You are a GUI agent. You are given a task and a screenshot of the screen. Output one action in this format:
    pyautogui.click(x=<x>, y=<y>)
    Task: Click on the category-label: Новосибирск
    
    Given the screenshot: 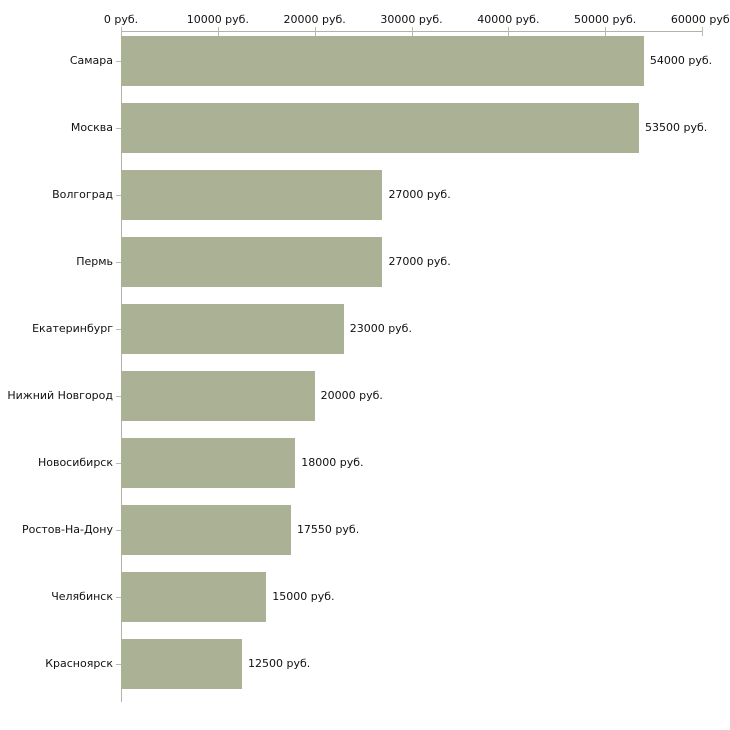 What is the action you would take?
    pyautogui.click(x=75, y=462)
    